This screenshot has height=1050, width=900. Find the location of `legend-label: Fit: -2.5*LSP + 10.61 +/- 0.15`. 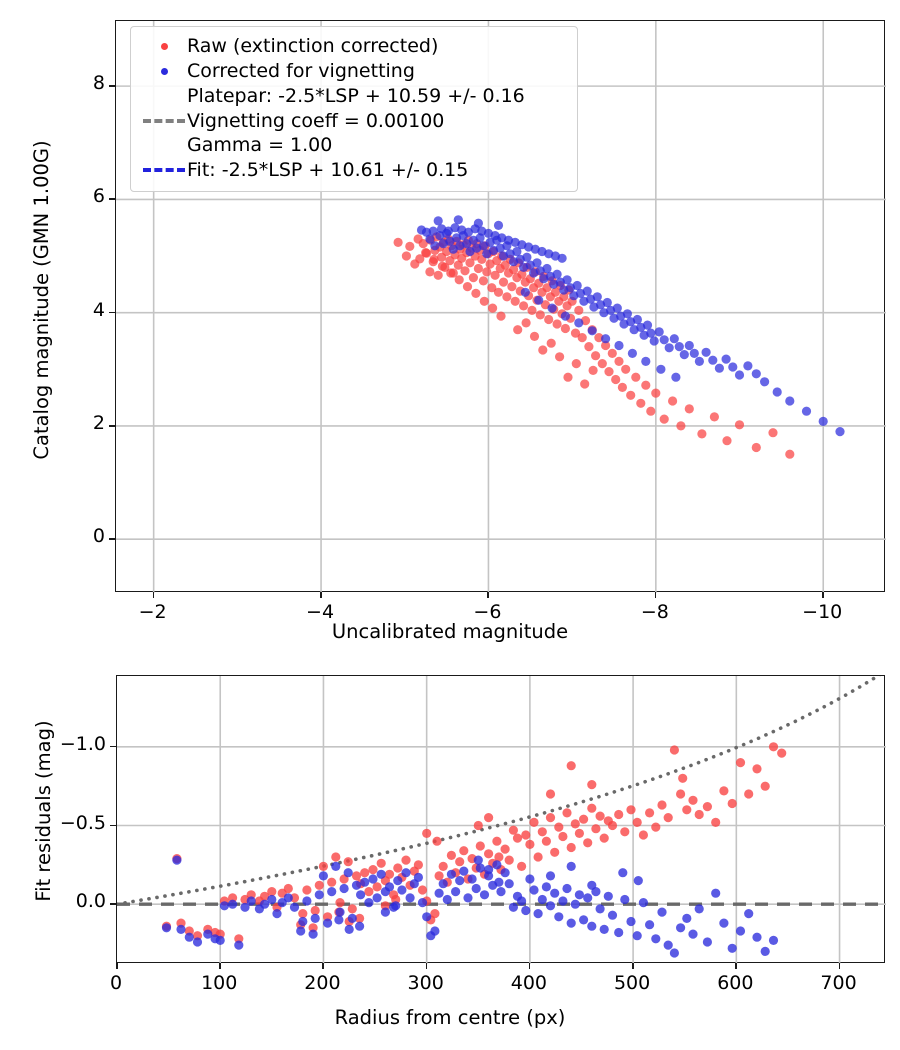

legend-label: Fit: -2.5*LSP + 10.61 +/- 0.15 is located at coordinates (328, 169).